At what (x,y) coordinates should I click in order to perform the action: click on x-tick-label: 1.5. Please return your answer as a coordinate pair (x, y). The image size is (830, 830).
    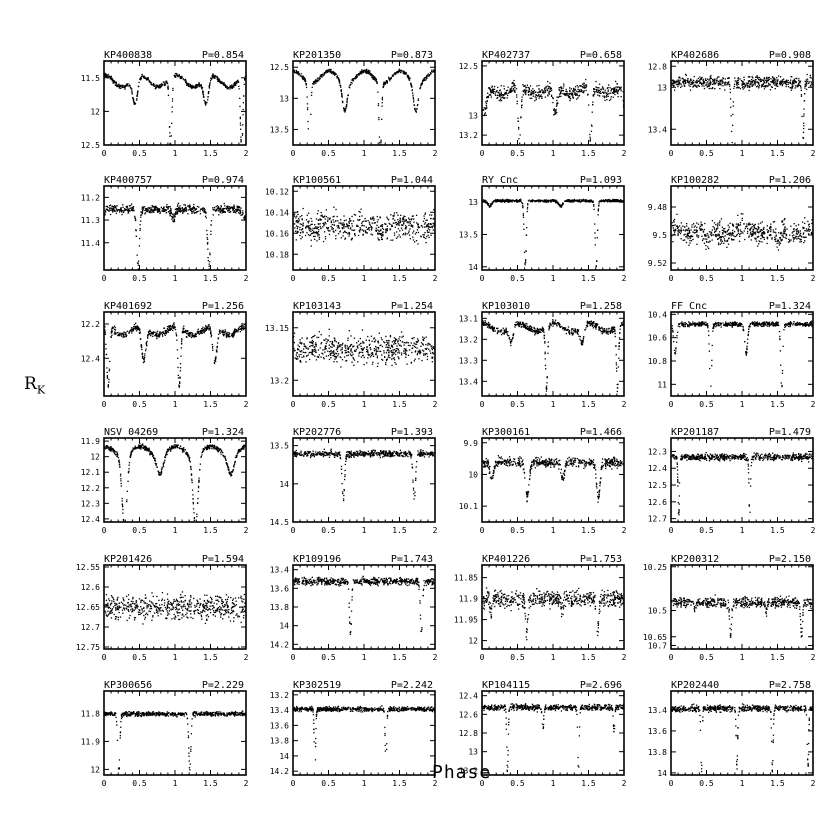
    Looking at the image, I should click on (777, 153).